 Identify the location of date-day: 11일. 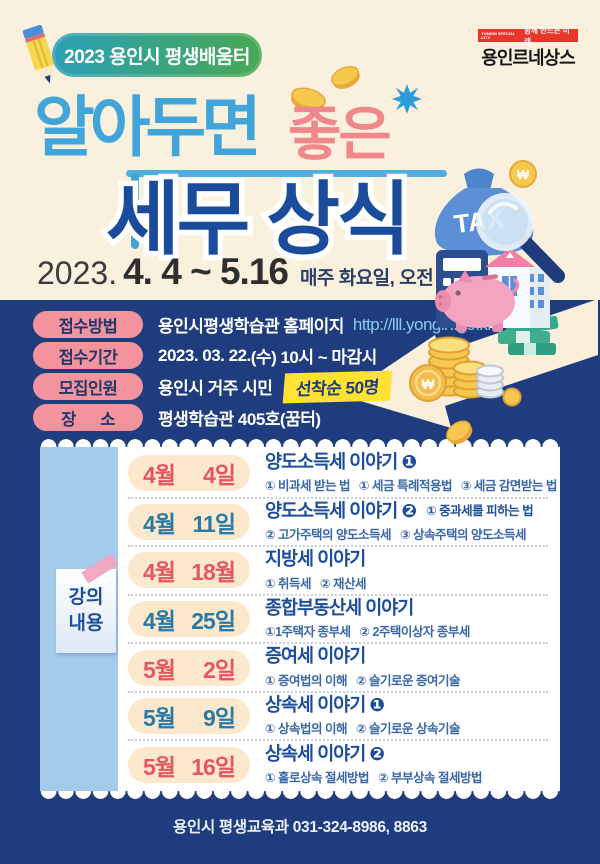
(214, 523).